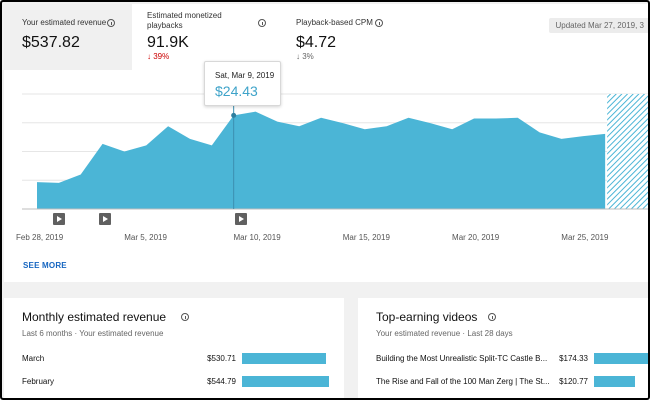 This screenshot has height=400, width=650. I want to click on metric-tab-estimated-revenue: Your estimated revenue $537.82, so click(68, 37).